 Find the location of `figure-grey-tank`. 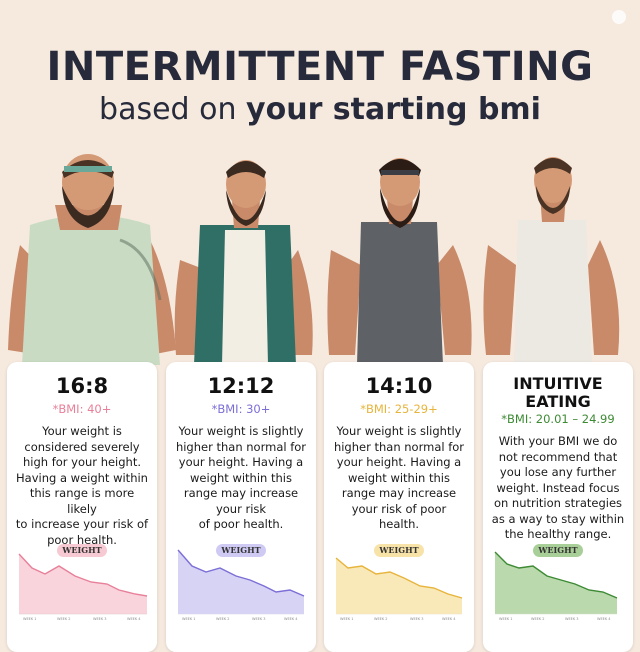

figure-grey-tank is located at coordinates (399, 261).